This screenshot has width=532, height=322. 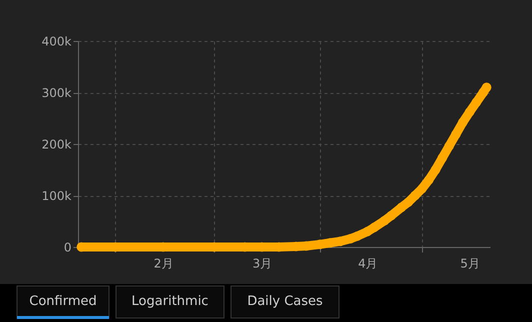 What do you see at coordinates (57, 41) in the screenshot?
I see `y-tick-label: 400k` at bounding box center [57, 41].